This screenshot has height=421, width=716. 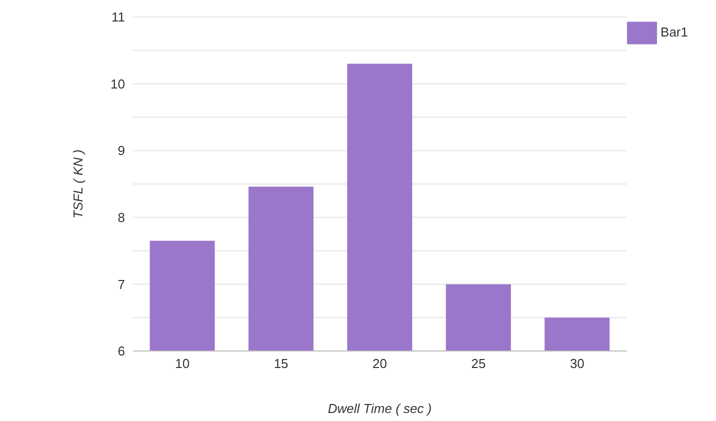 I want to click on y-tick-label: 10, so click(x=117, y=84).